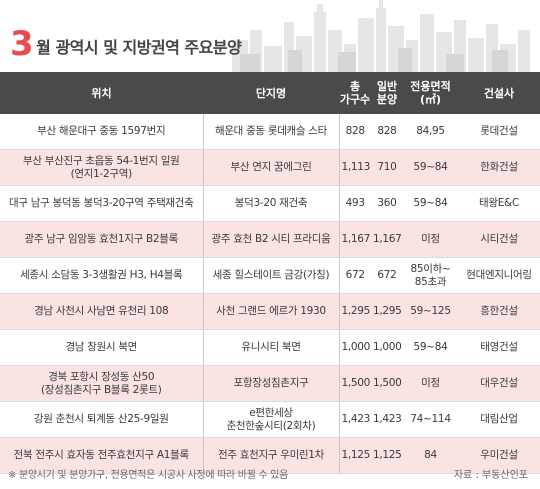 The width and height of the screenshot is (540, 489). What do you see at coordinates (102, 275) in the screenshot?
I see `cell-location: 세종시 소담동 3-3생활권 H3, H4블록` at bounding box center [102, 275].